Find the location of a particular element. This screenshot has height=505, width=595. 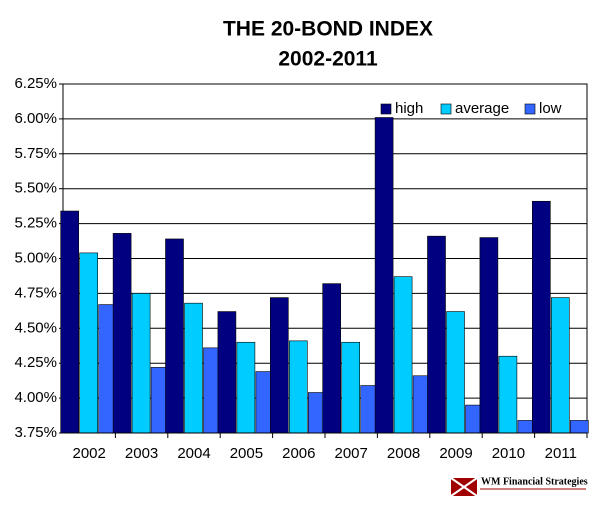

legend-label: high is located at coordinates (409, 108).